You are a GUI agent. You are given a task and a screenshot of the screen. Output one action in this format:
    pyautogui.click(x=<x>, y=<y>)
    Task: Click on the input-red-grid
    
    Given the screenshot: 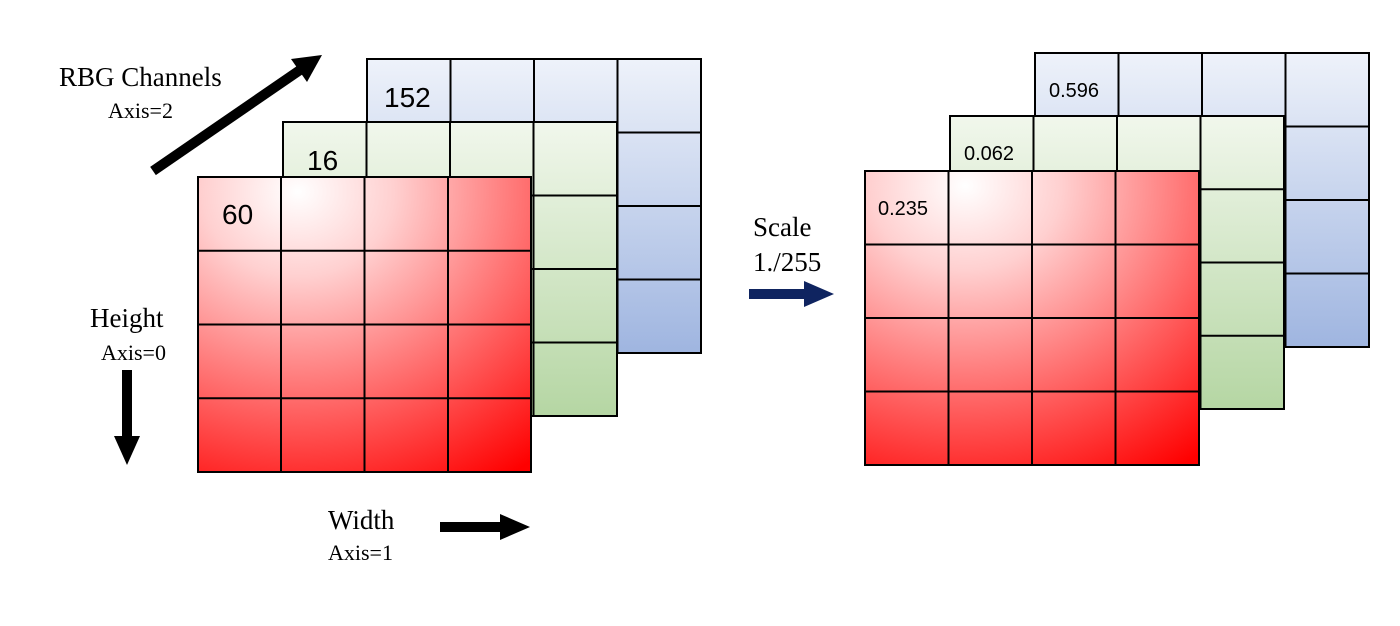 What is the action you would take?
    pyautogui.click(x=364, y=324)
    